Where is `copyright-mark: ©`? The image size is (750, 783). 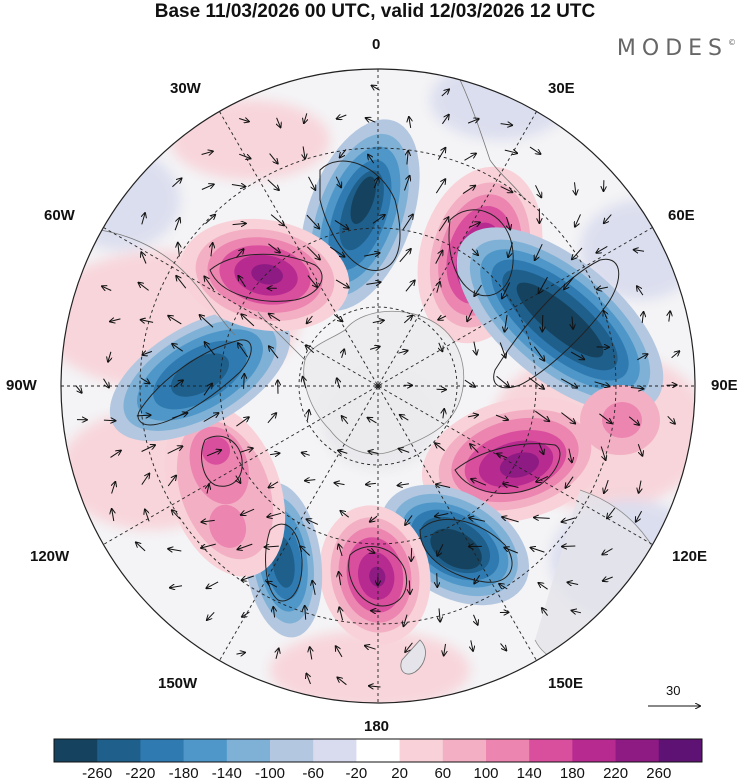
copyright-mark: © is located at coordinates (732, 42).